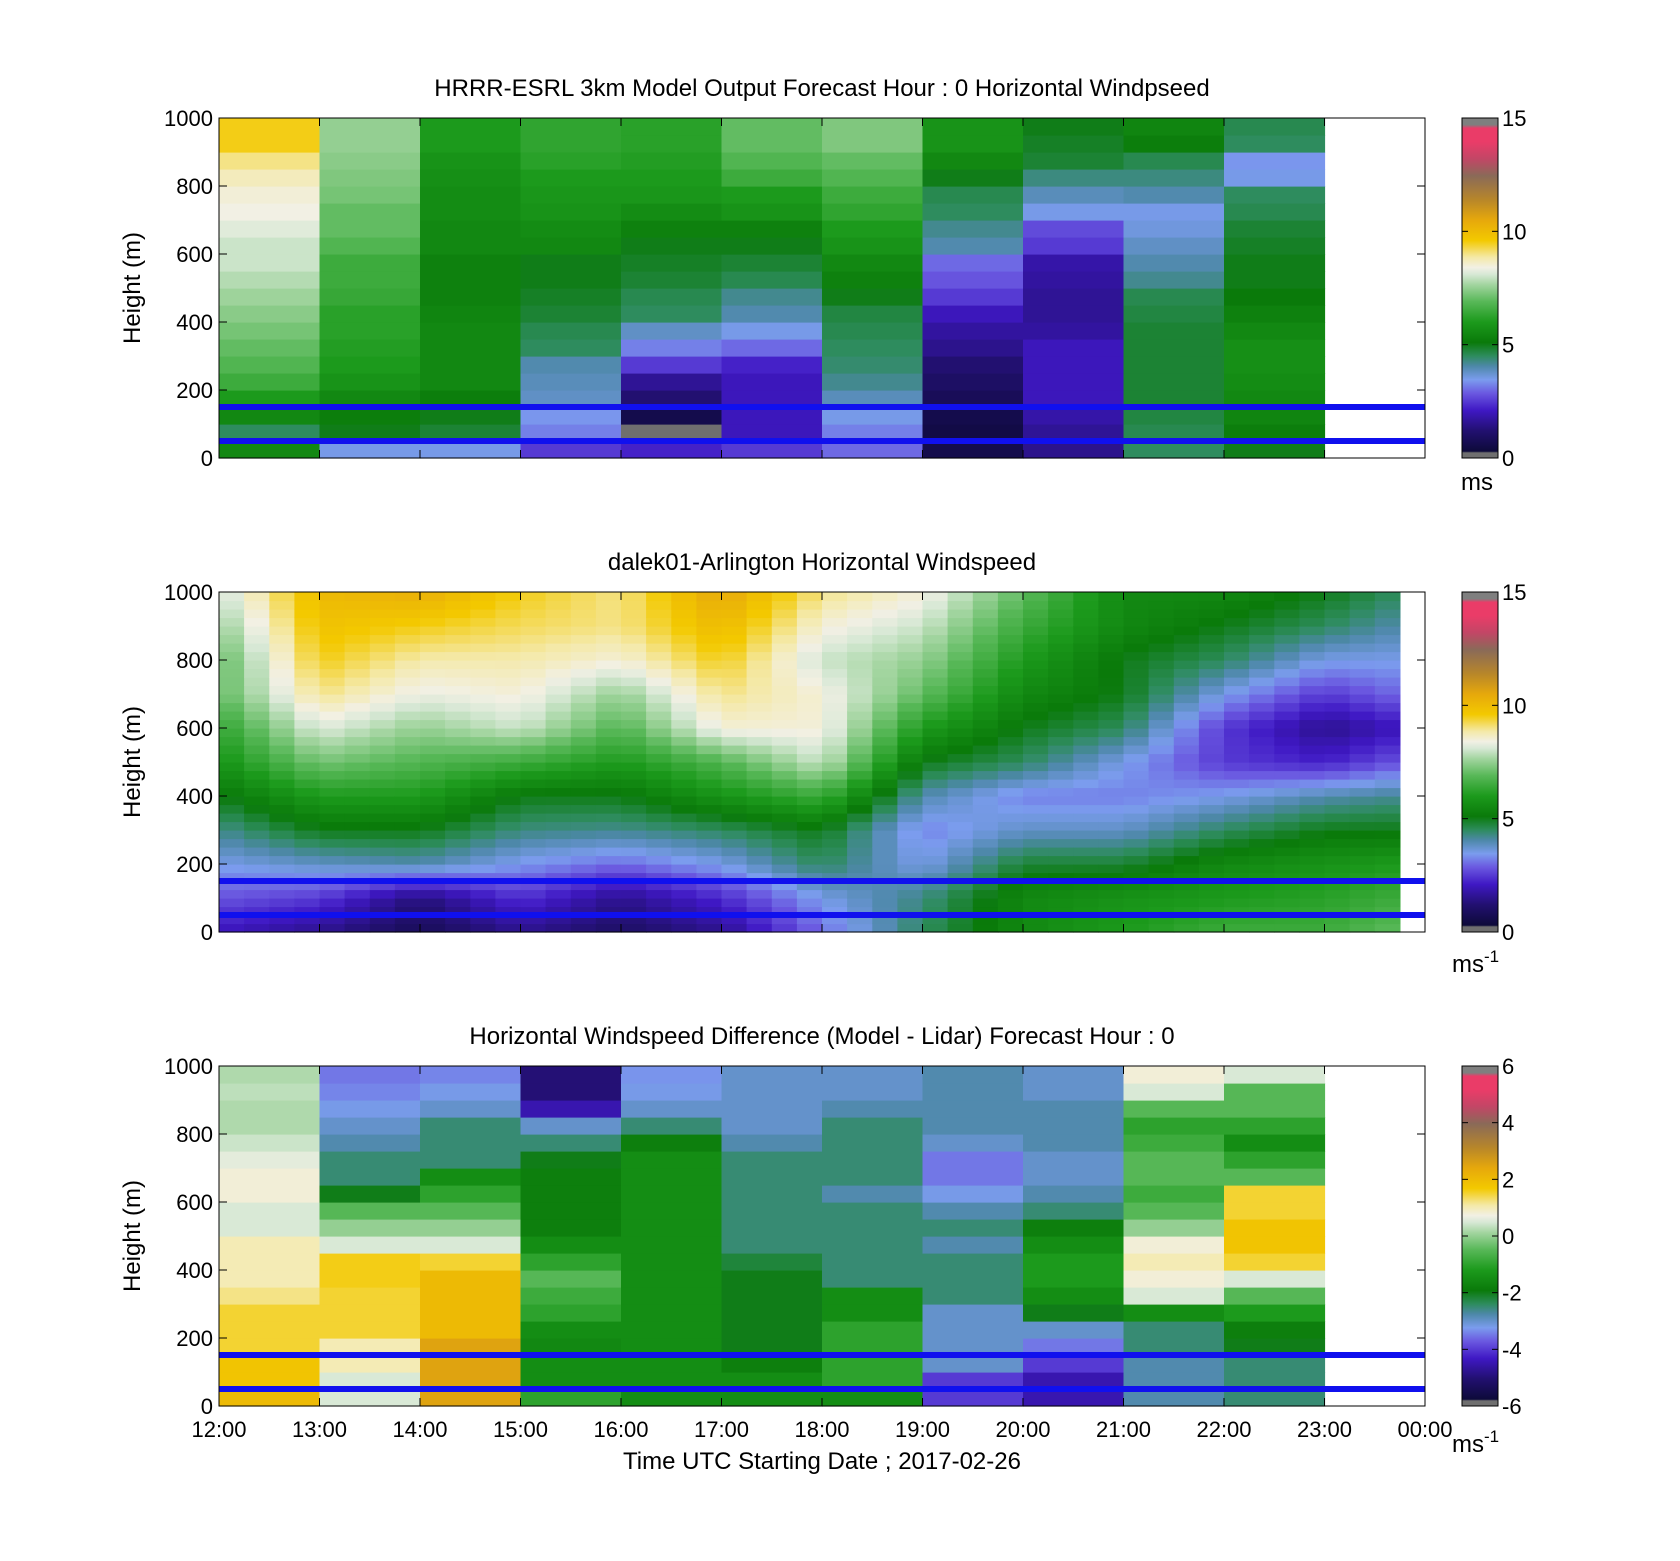 The width and height of the screenshot is (1680, 1561). What do you see at coordinates (1477, 482) in the screenshot?
I see `colorbar-unit: ms` at bounding box center [1477, 482].